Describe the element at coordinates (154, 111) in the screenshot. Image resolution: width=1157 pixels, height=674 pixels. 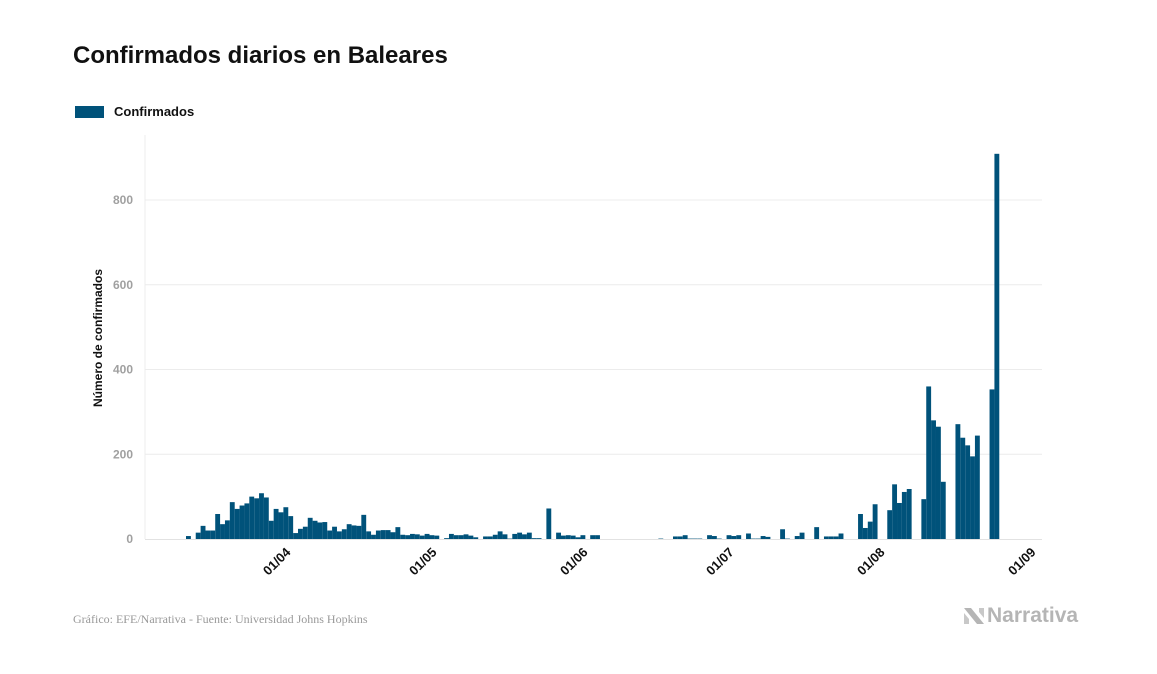
I see `legend-label: Confirmados` at that location.